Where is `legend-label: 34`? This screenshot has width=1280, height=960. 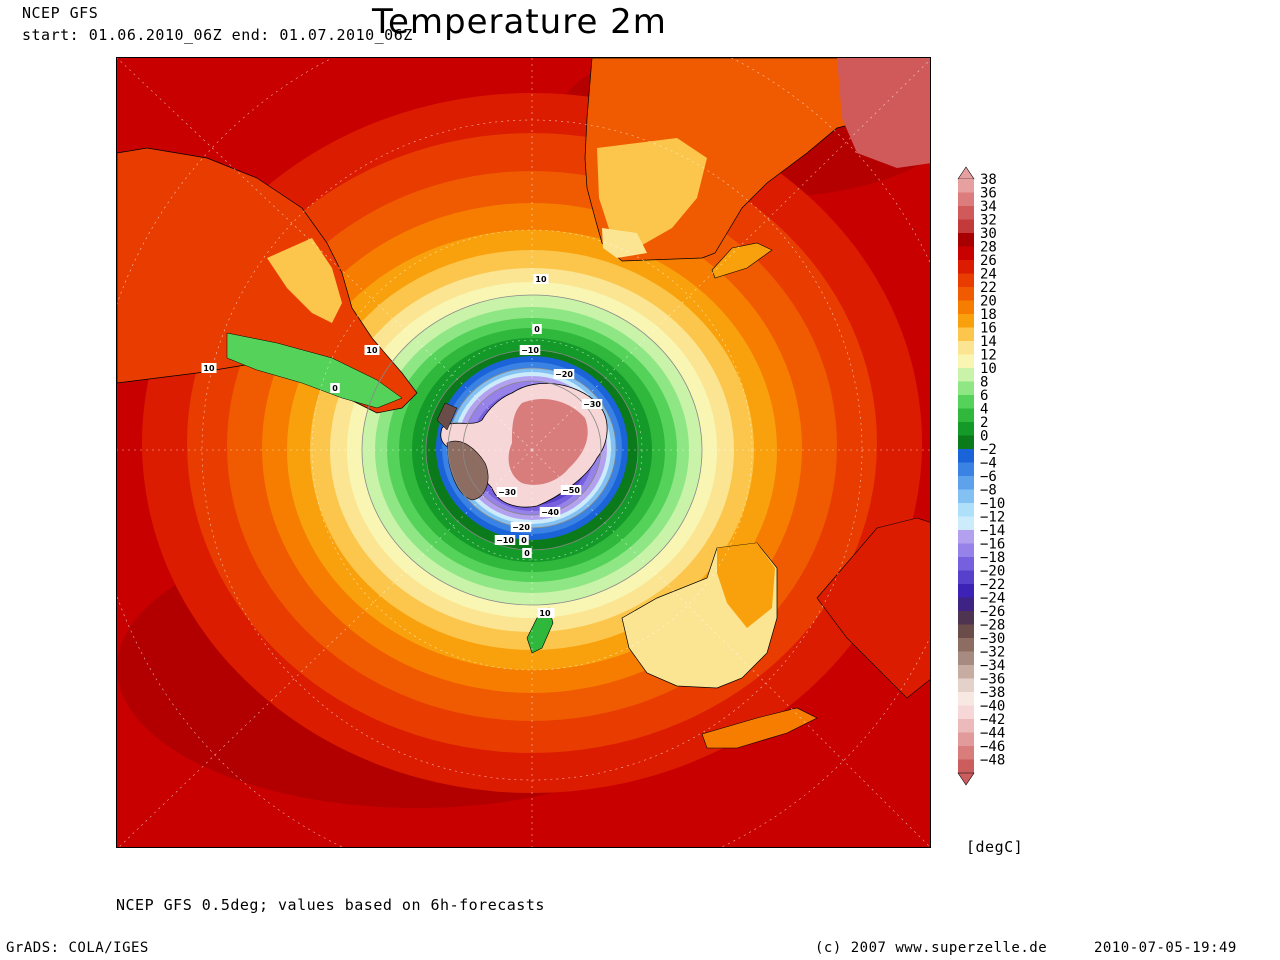
legend-label: 34 is located at coordinates (988, 207).